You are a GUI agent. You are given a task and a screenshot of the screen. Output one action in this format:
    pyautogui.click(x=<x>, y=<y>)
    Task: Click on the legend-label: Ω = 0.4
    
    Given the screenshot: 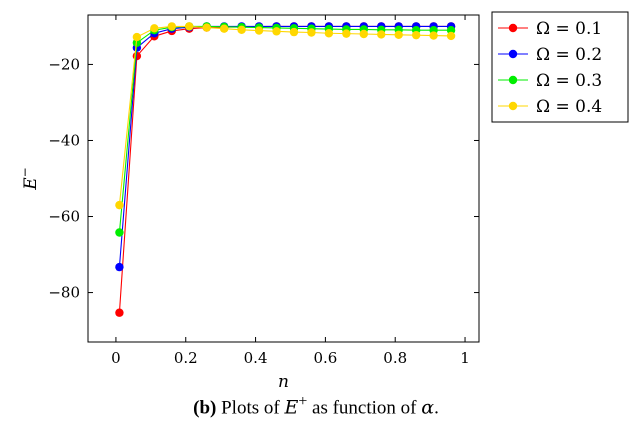 What is the action you would take?
    pyautogui.click(x=569, y=107)
    